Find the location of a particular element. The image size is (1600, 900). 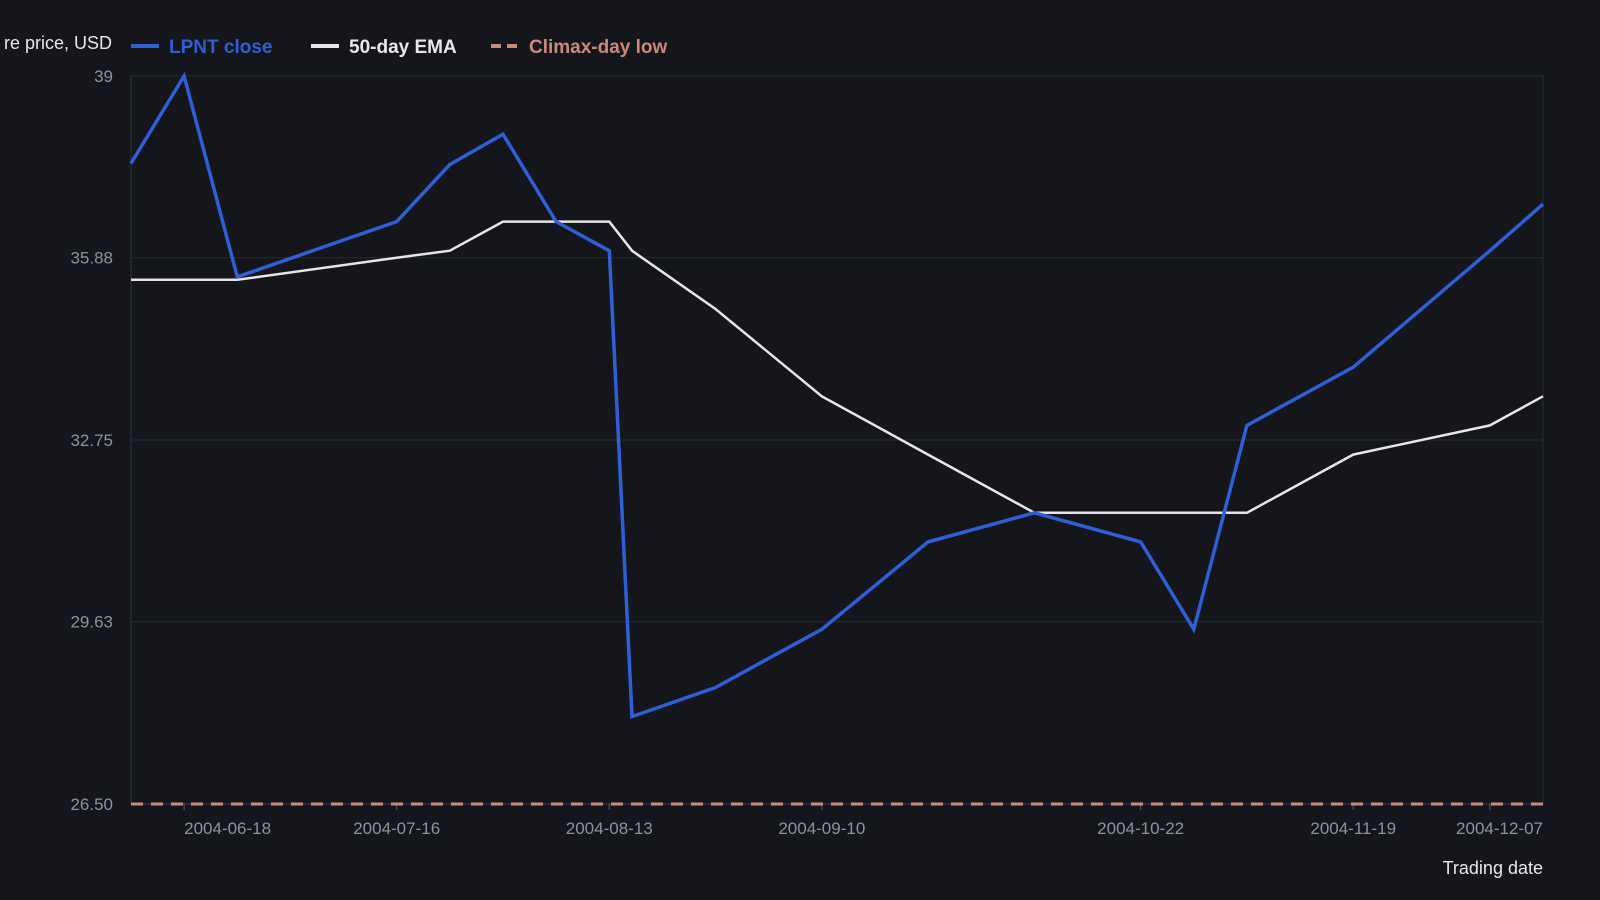

legend-item: LPNT close is located at coordinates (201, 47).